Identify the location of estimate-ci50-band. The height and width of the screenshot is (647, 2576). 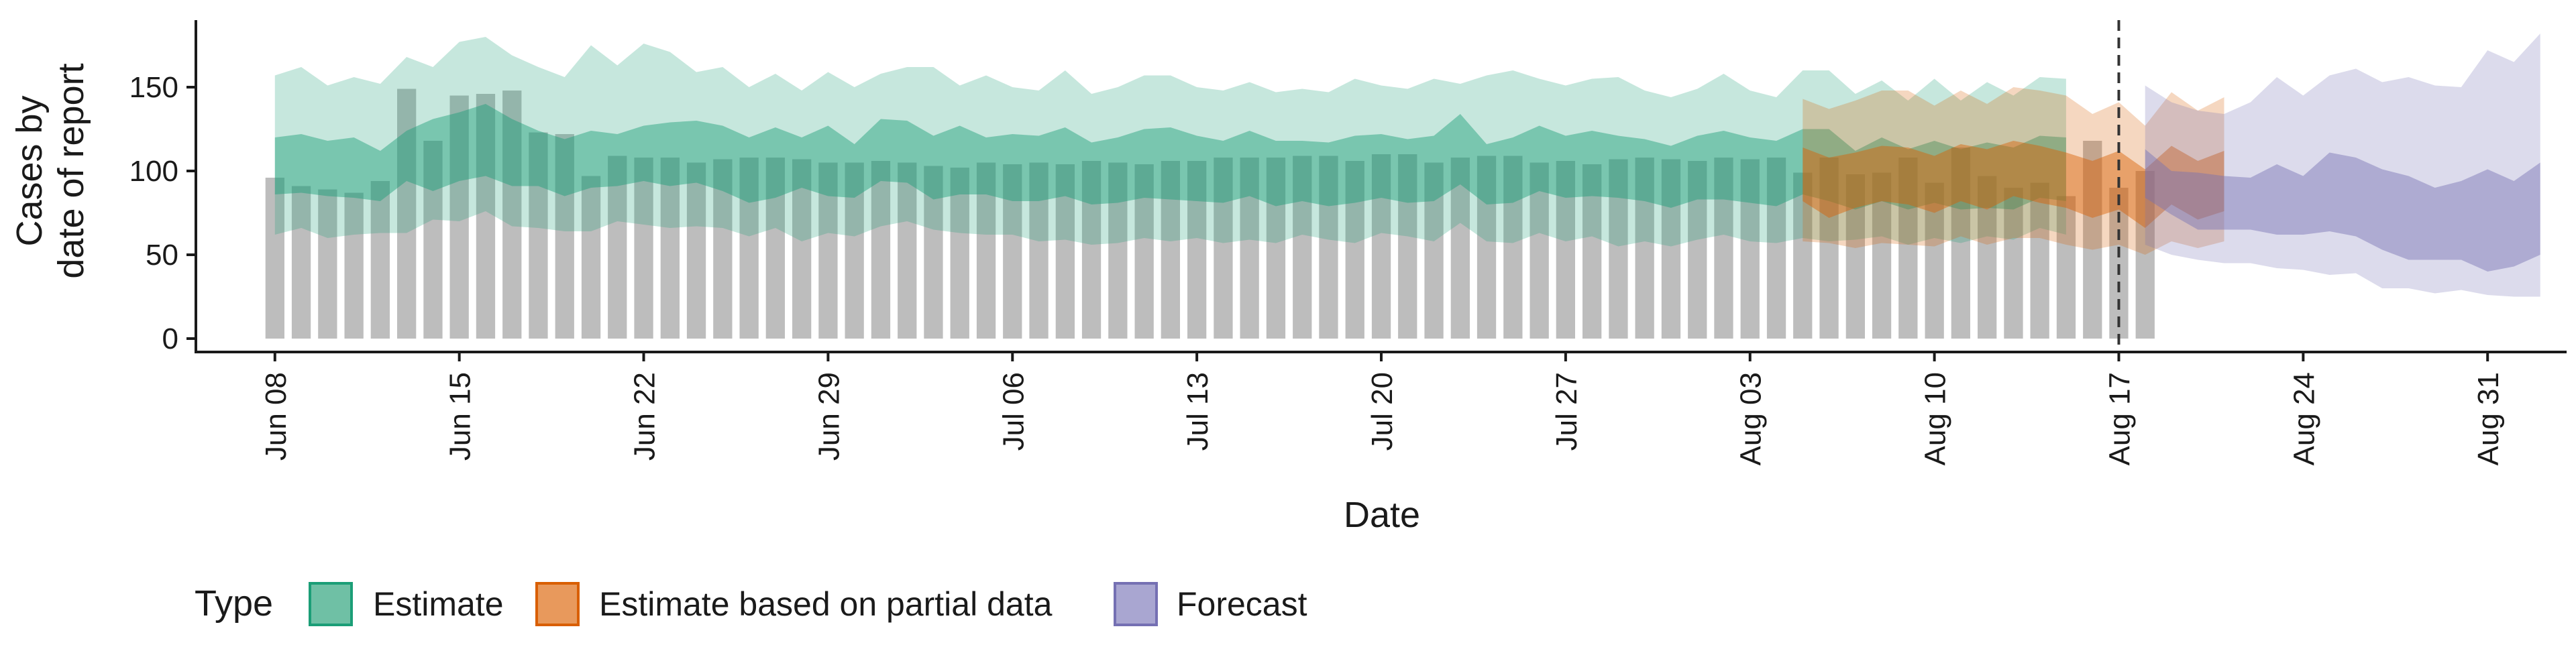
(1170, 157).